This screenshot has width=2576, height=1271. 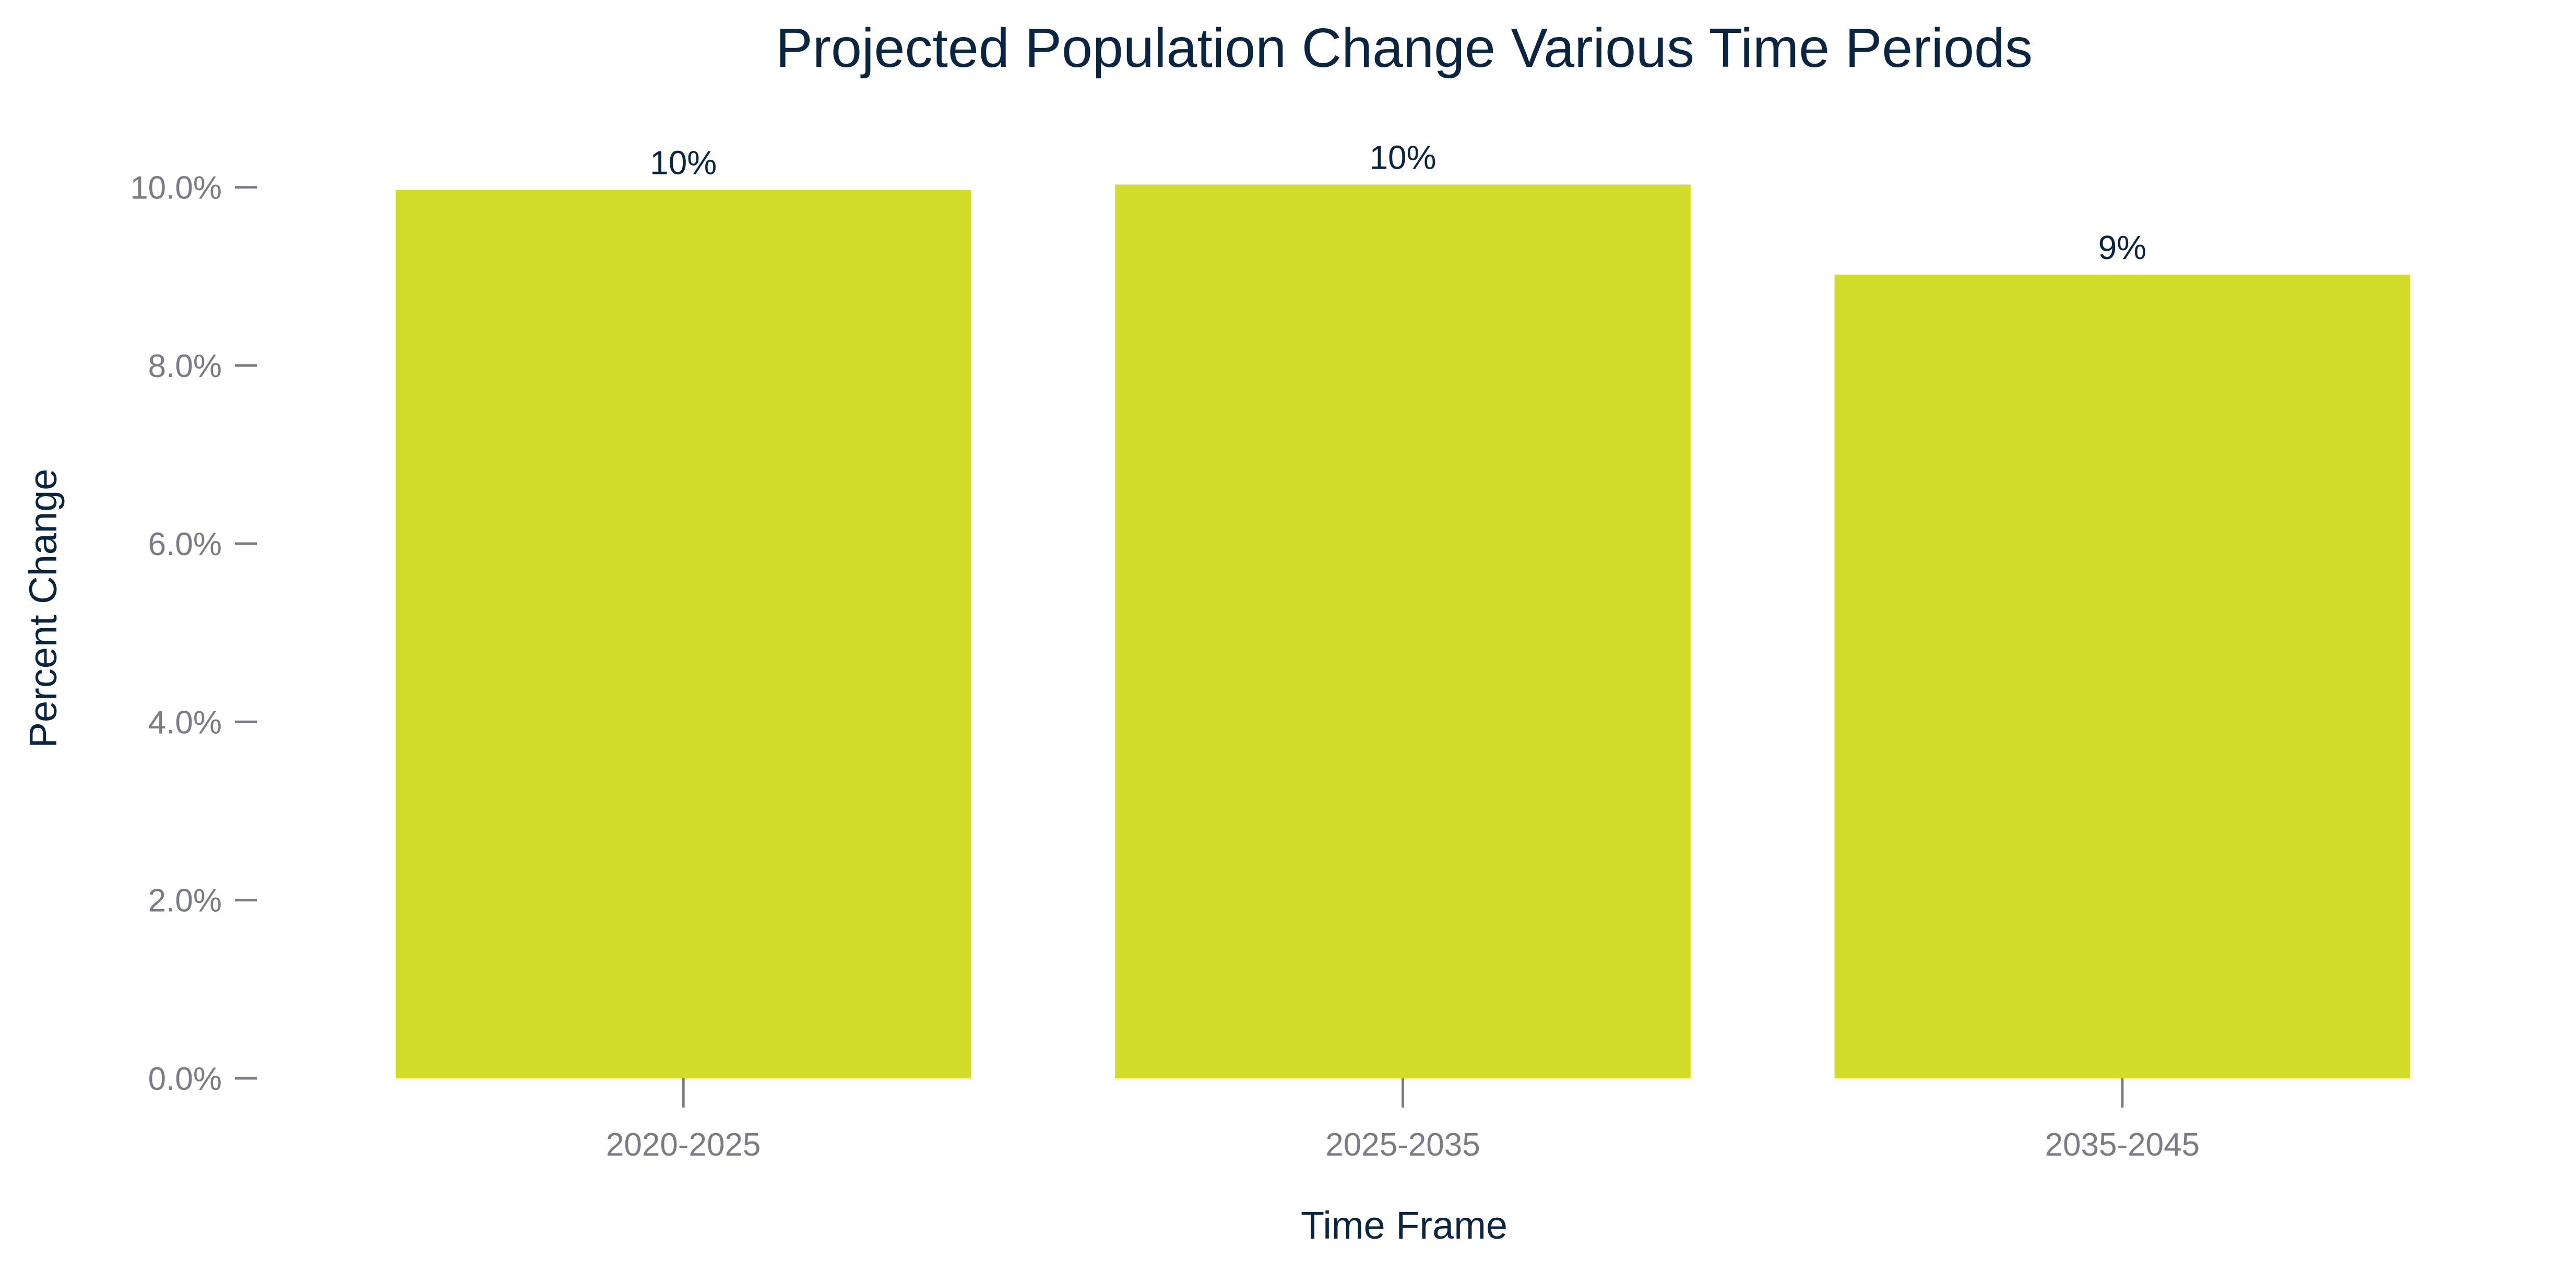 I want to click on y-tick-label: 6.0%, so click(x=185, y=544).